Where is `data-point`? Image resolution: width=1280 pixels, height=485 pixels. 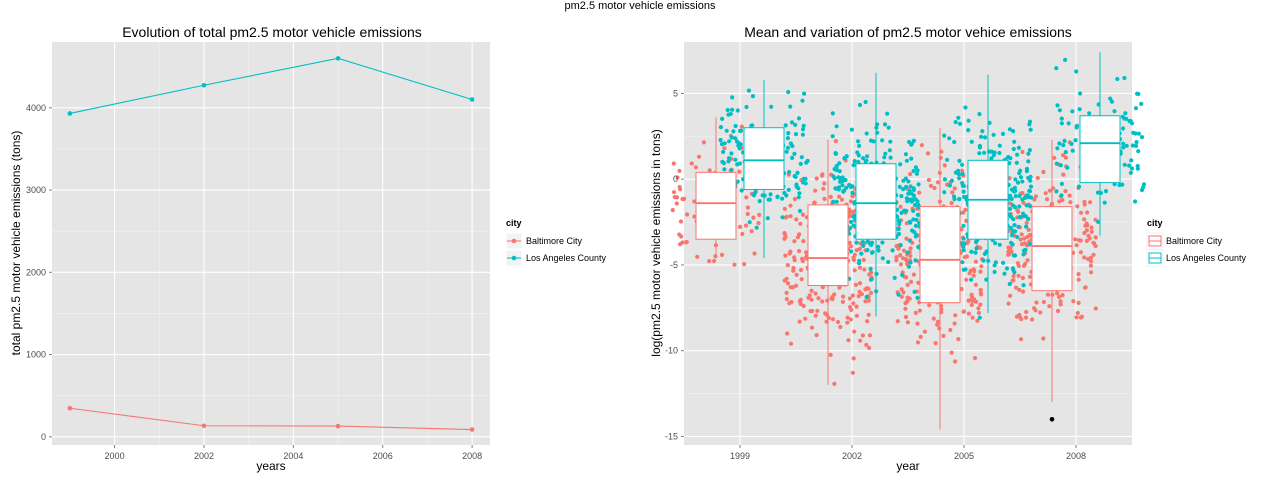
data-point is located at coordinates (472, 429).